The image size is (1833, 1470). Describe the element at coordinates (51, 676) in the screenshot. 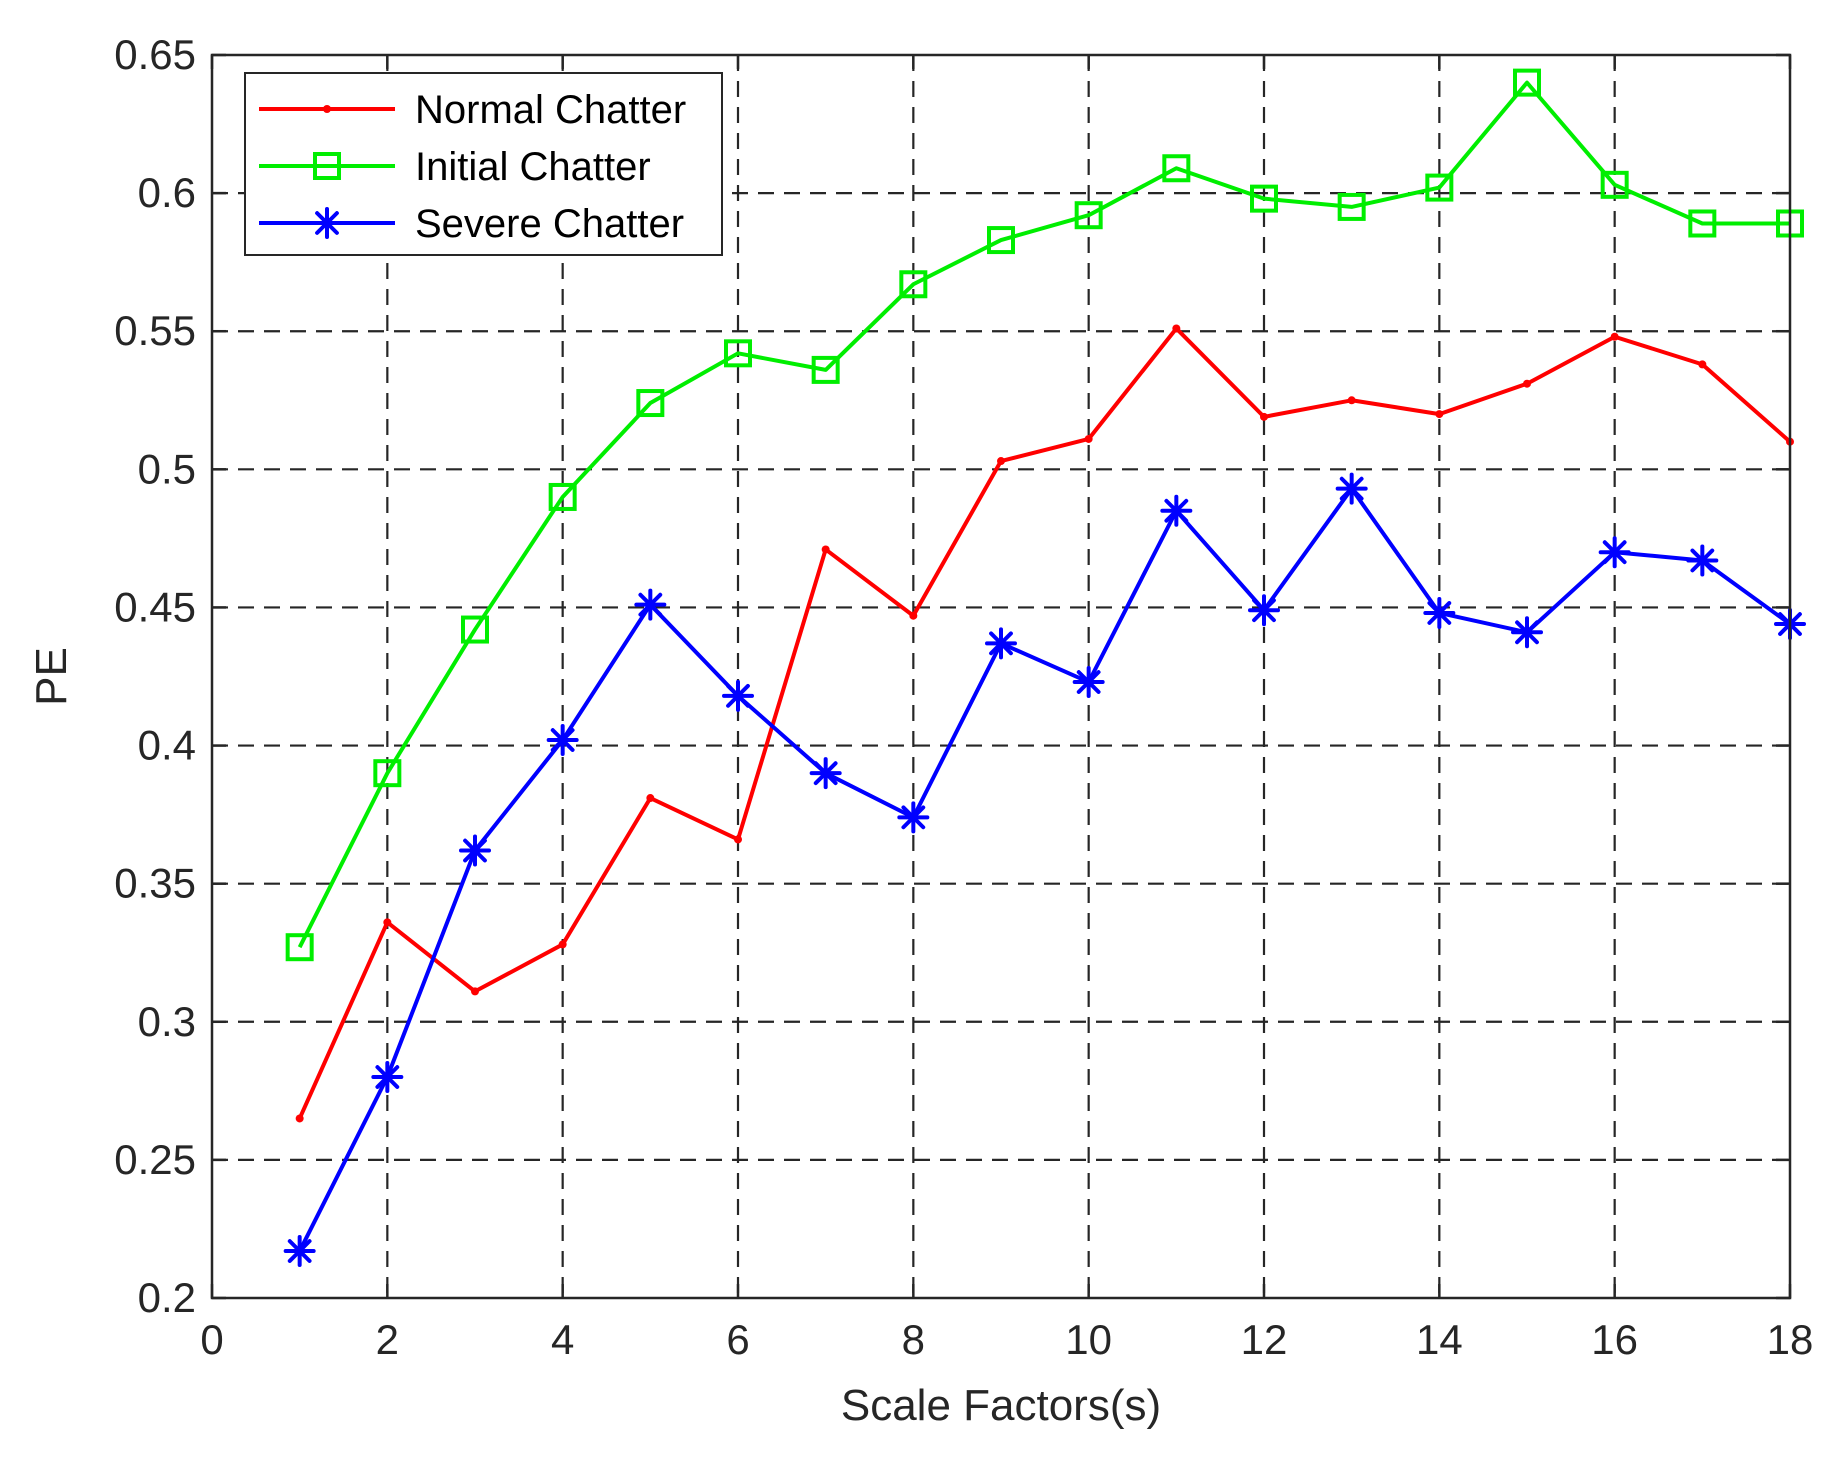

I see `y-axis-label: PE` at that location.